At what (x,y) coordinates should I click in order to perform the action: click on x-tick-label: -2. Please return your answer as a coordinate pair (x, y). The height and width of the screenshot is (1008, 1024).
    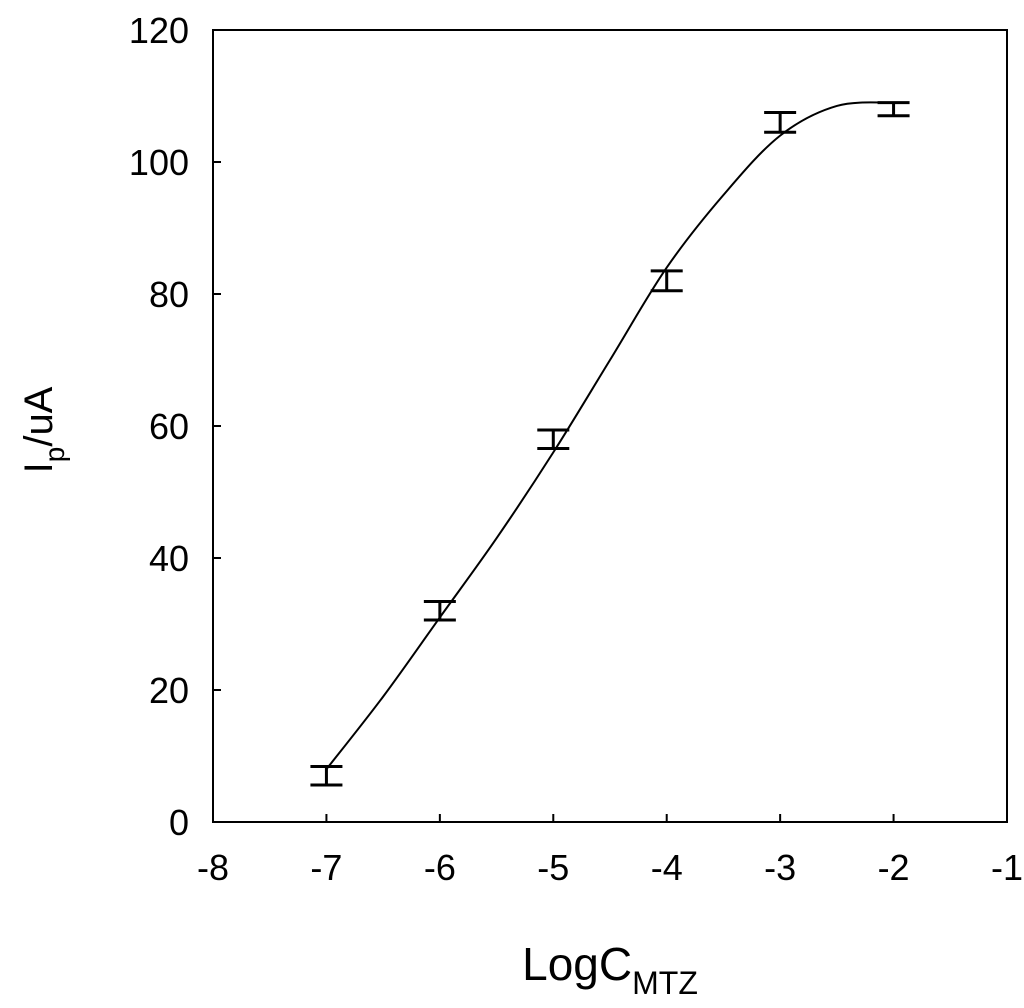
    Looking at the image, I should click on (894, 867).